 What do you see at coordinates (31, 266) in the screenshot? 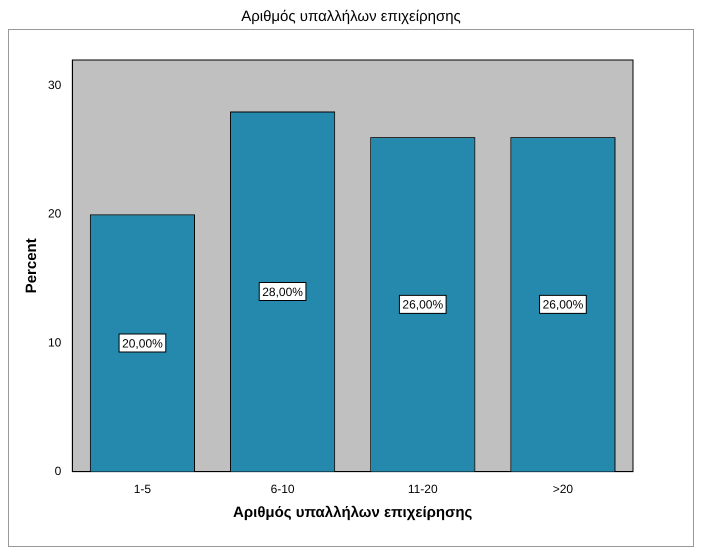
I see `y-axis-title: Percent` at bounding box center [31, 266].